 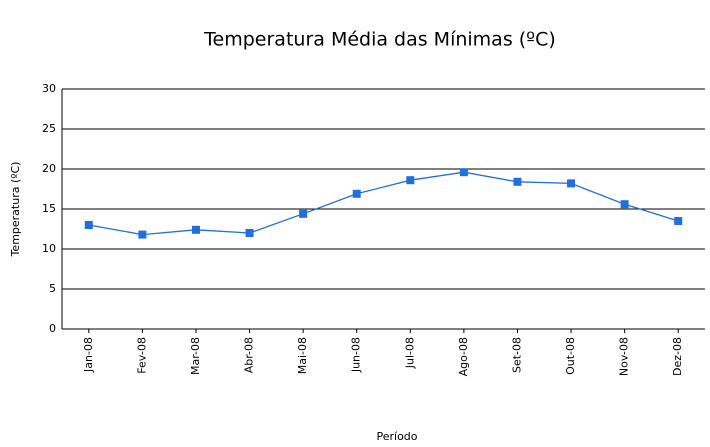 What do you see at coordinates (141, 355) in the screenshot?
I see `x-tick-label: Fev-08` at bounding box center [141, 355].